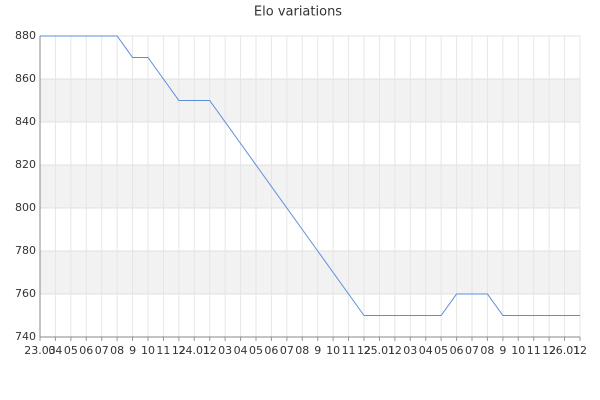 The width and height of the screenshot is (600, 400). Describe the element at coordinates (195, 350) in the screenshot. I see `x-tick-label: 24.01` at that location.